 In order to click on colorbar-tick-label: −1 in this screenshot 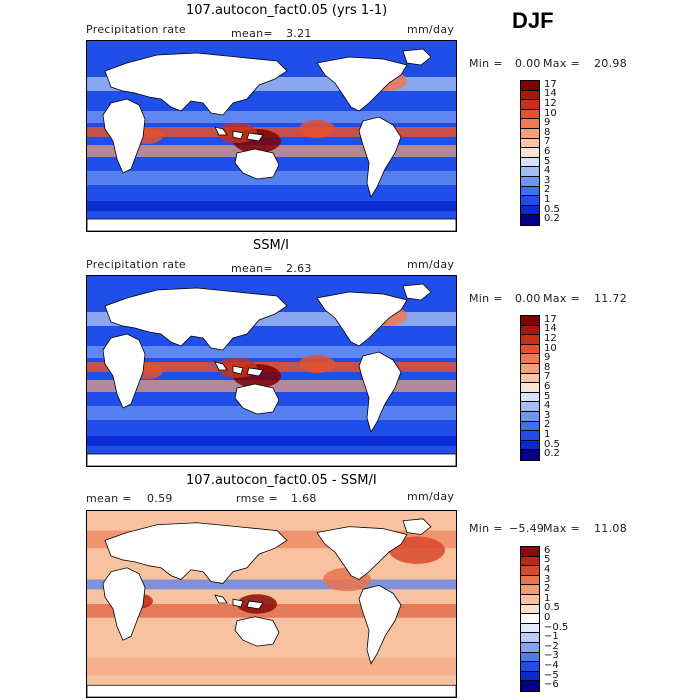, I will do `click(551, 637)`.